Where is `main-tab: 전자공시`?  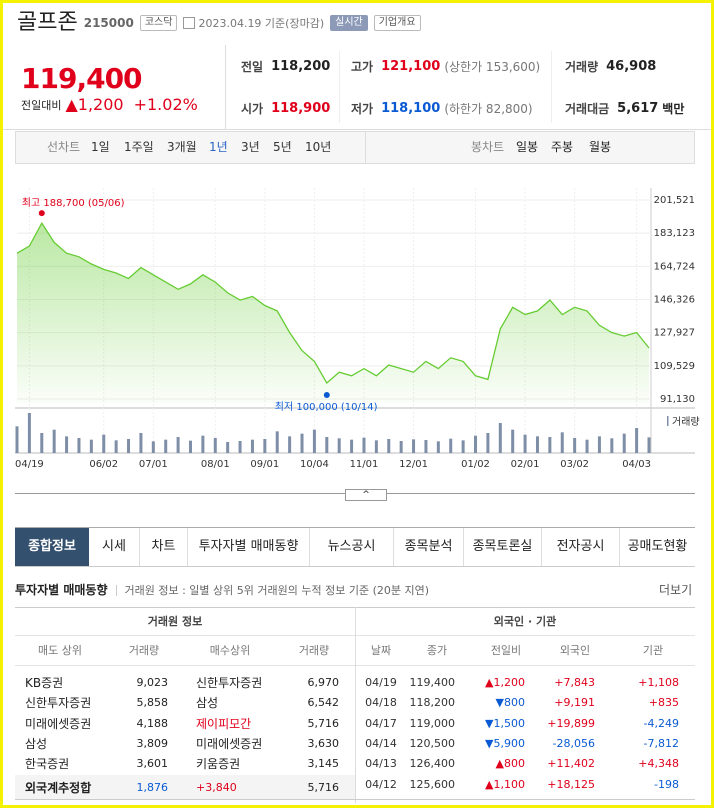
main-tab: 전자공시 is located at coordinates (580, 547).